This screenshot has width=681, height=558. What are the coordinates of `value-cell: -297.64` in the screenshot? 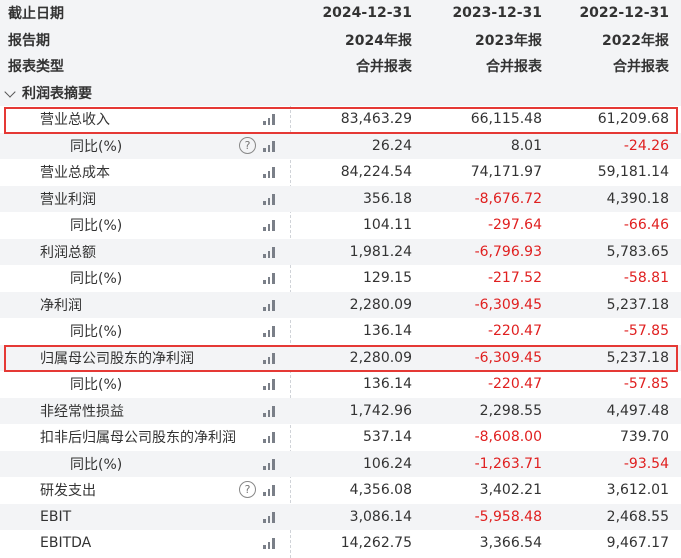 It's located at (514, 225).